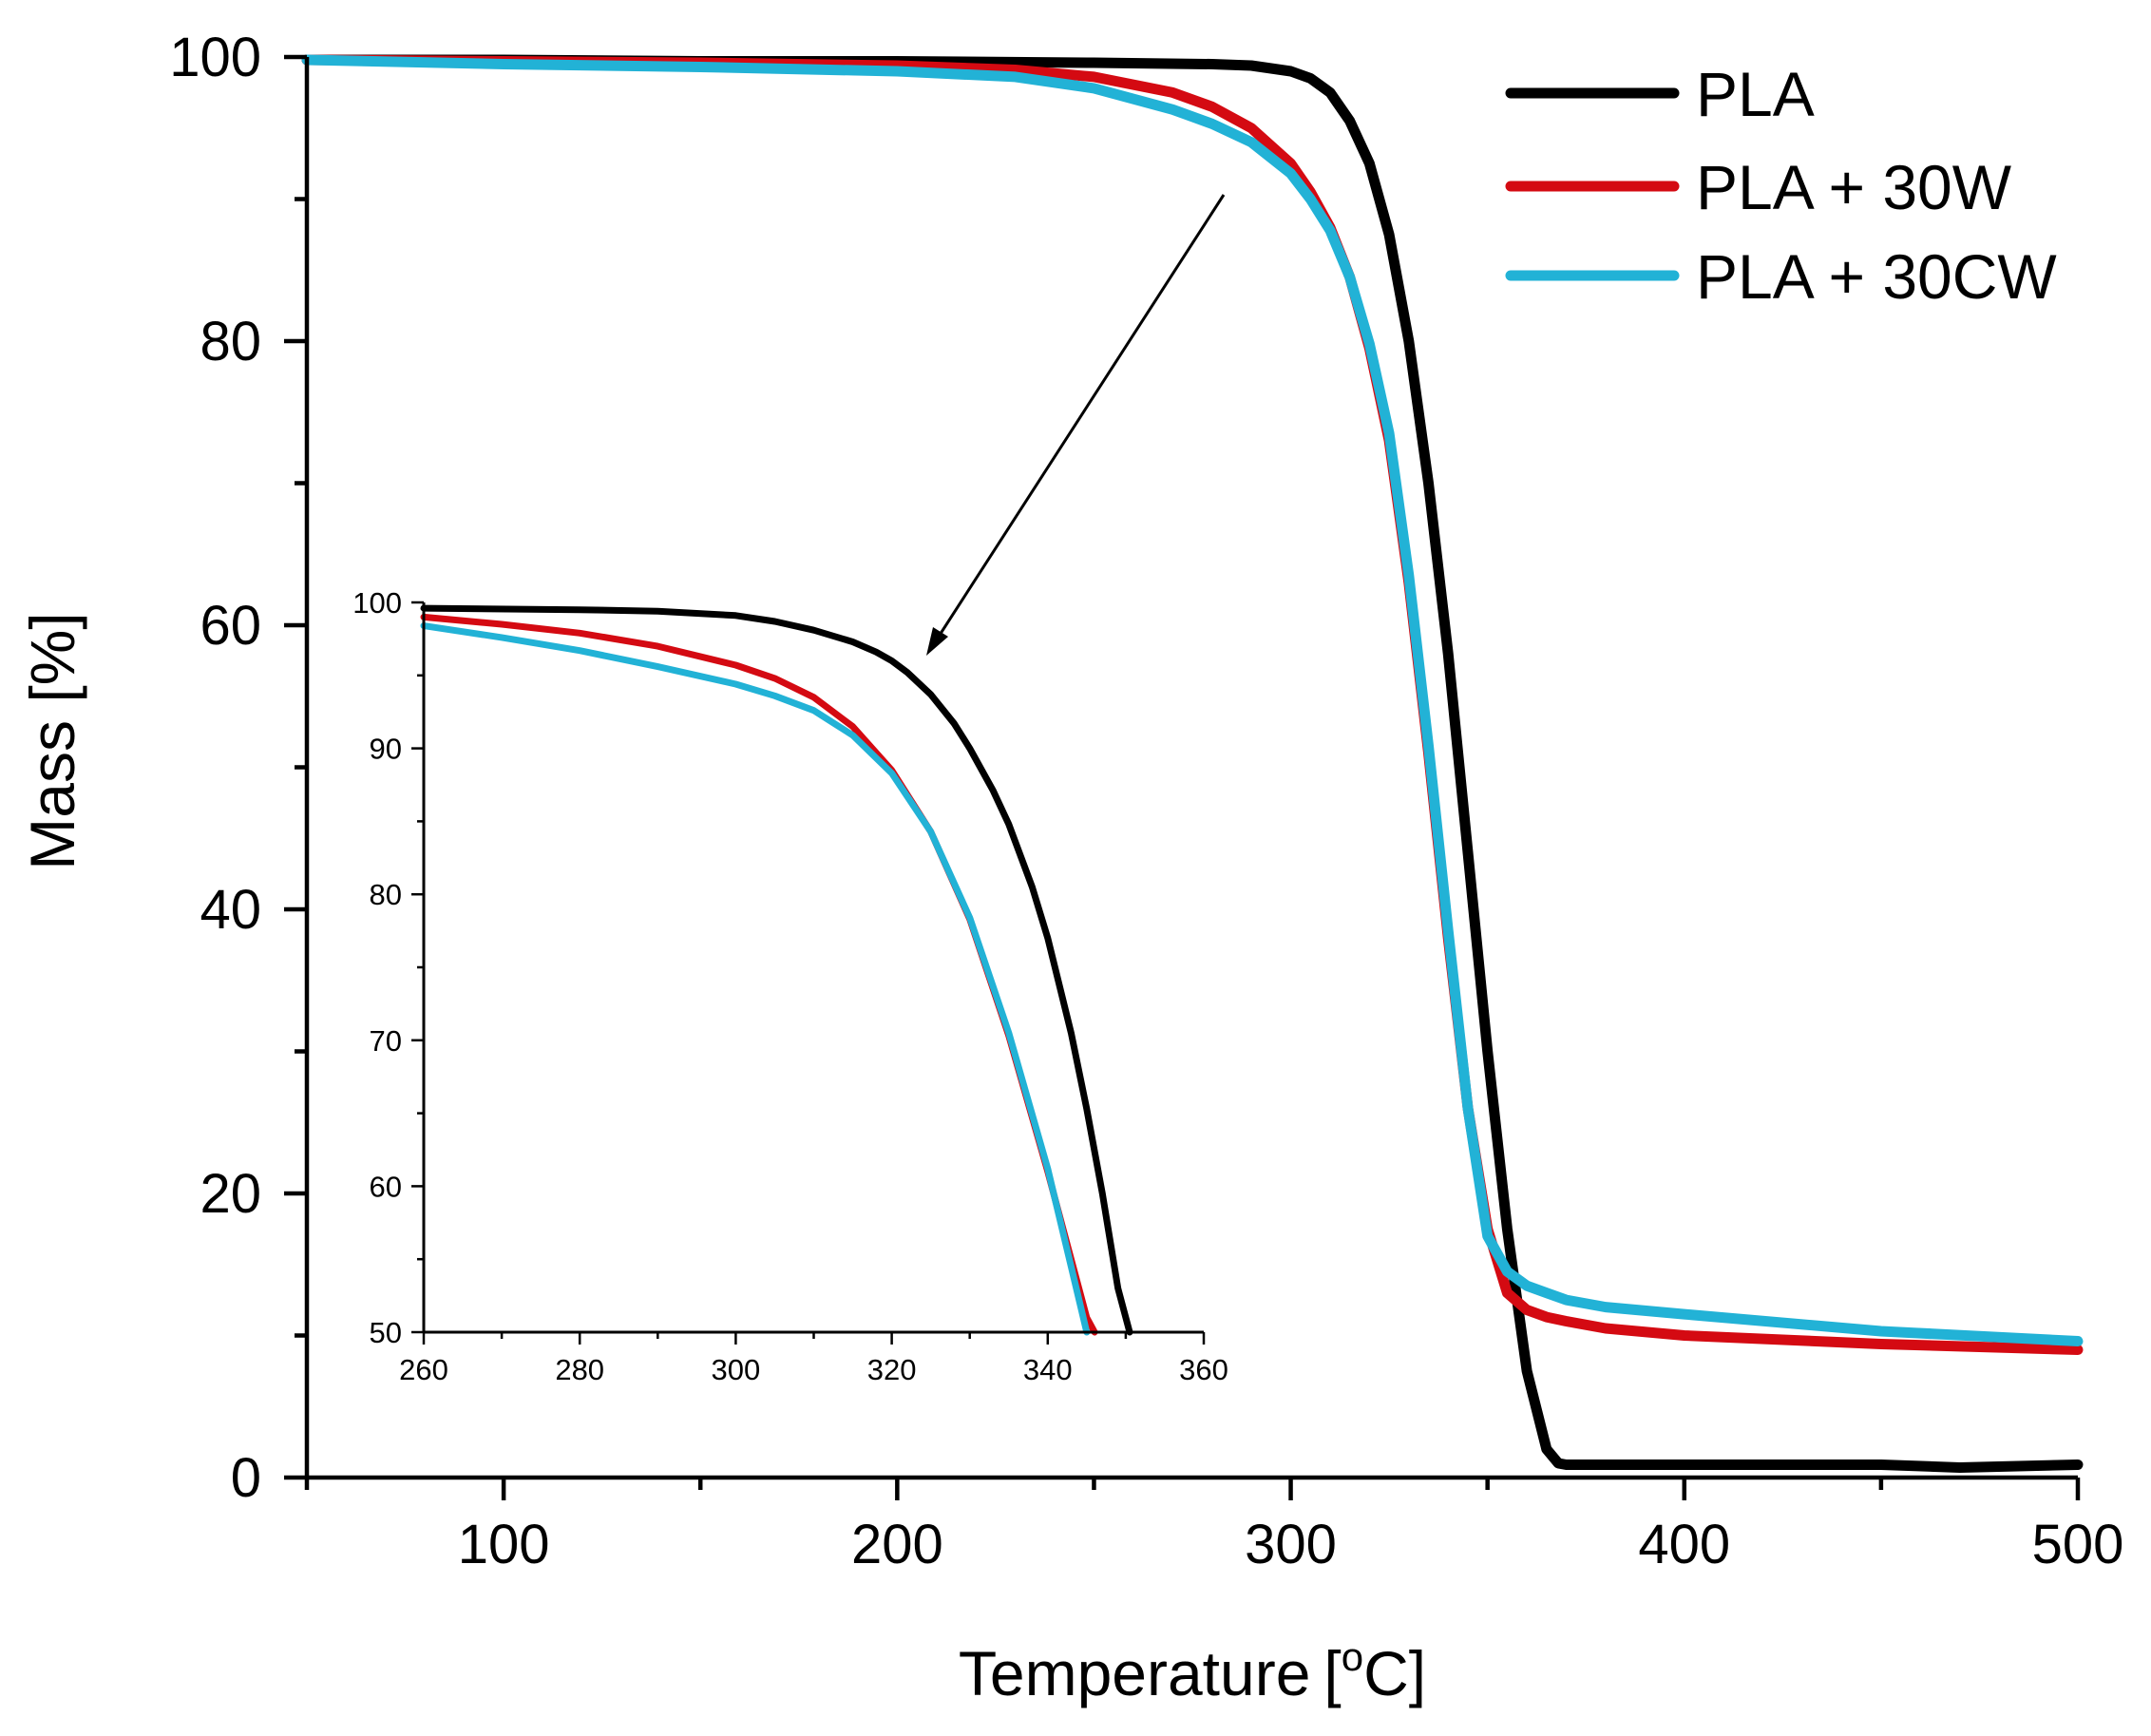 The width and height of the screenshot is (2151, 1736). I want to click on inset-pointer-arrow-line, so click(1079, 418).